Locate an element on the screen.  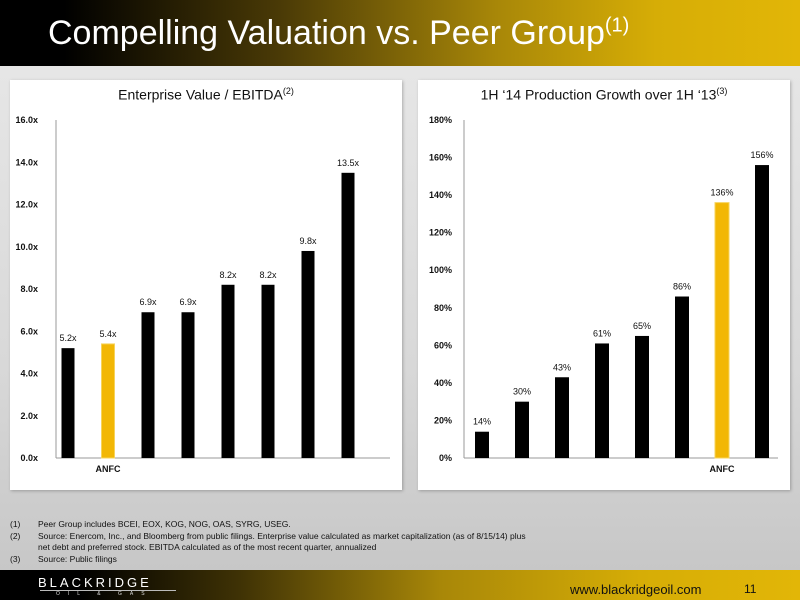
production-growth-y-tick-label: 40% is located at coordinates (443, 383).